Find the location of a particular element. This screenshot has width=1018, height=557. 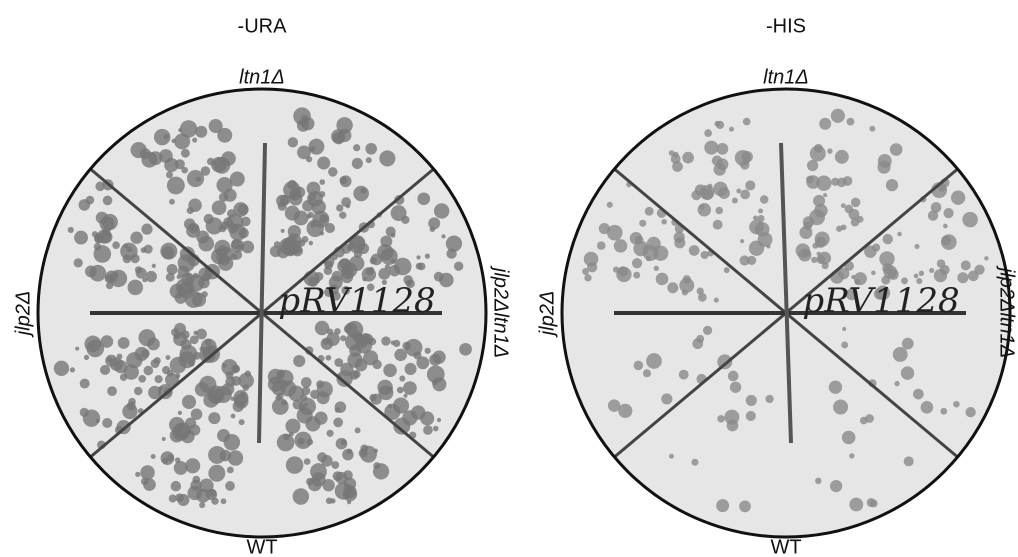

strain-label: jlp2Δ is located at coordinates (23, 315).